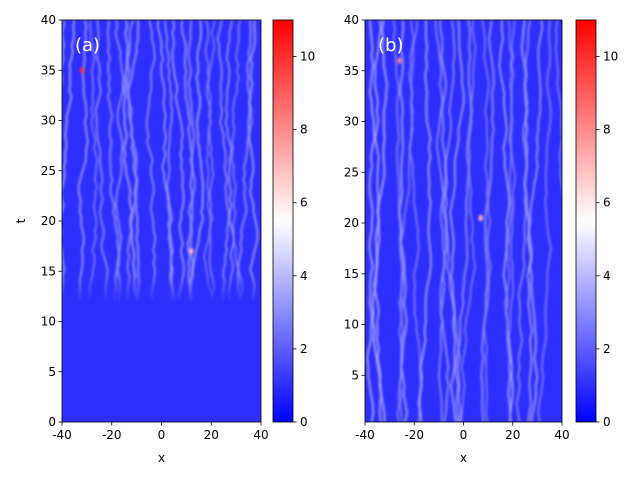 This screenshot has width=640, height=480. What do you see at coordinates (161, 289) in the screenshot?
I see `onset-fade` at bounding box center [161, 289].